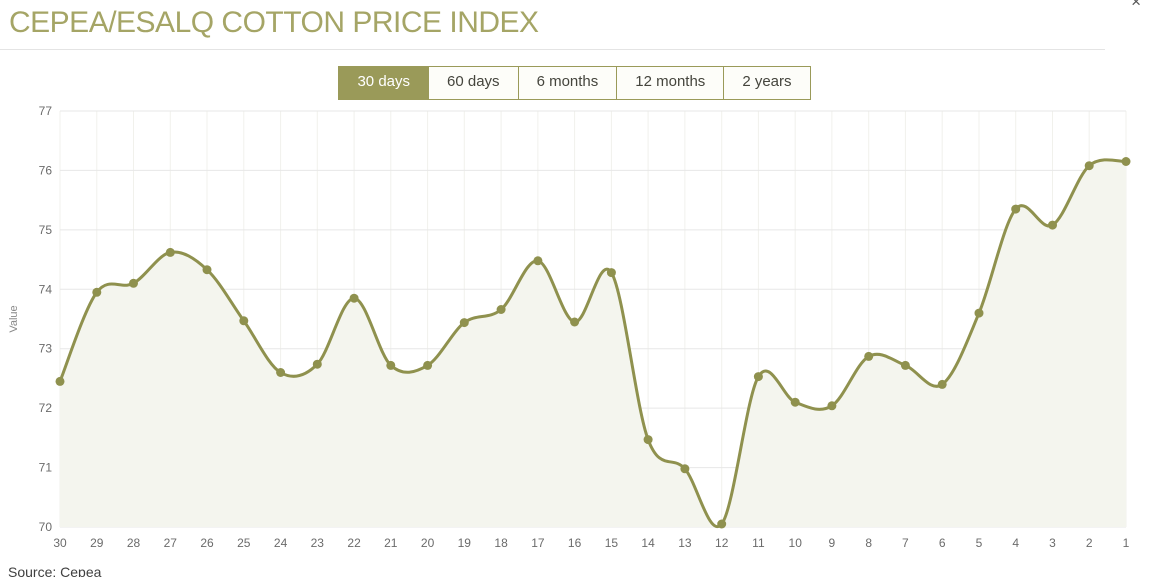  I want to click on x-tick-label: 2, so click(1089, 543).